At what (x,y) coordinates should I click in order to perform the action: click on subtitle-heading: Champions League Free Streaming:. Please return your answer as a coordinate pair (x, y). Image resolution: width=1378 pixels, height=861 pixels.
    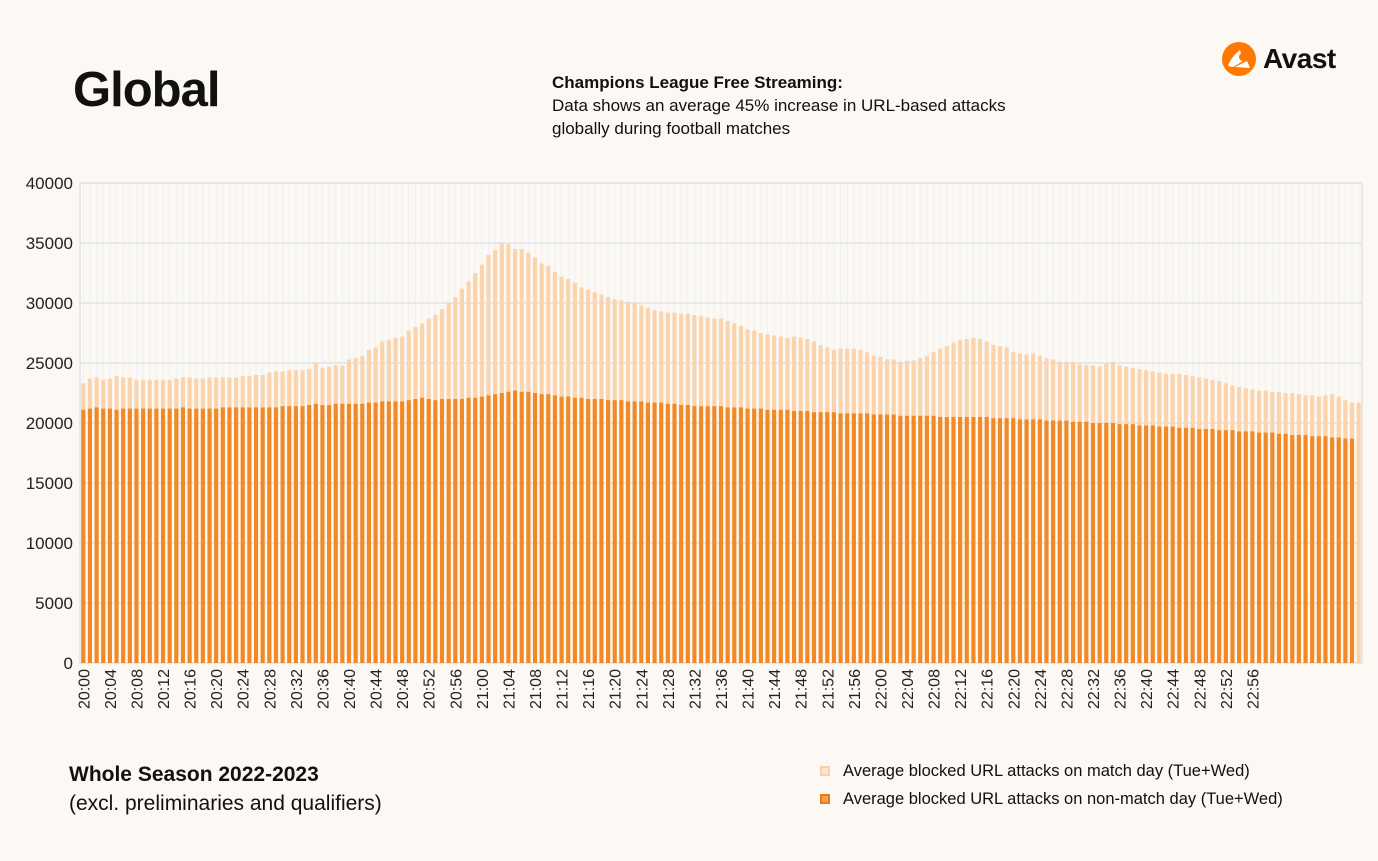
    Looking at the image, I should click on (697, 82).